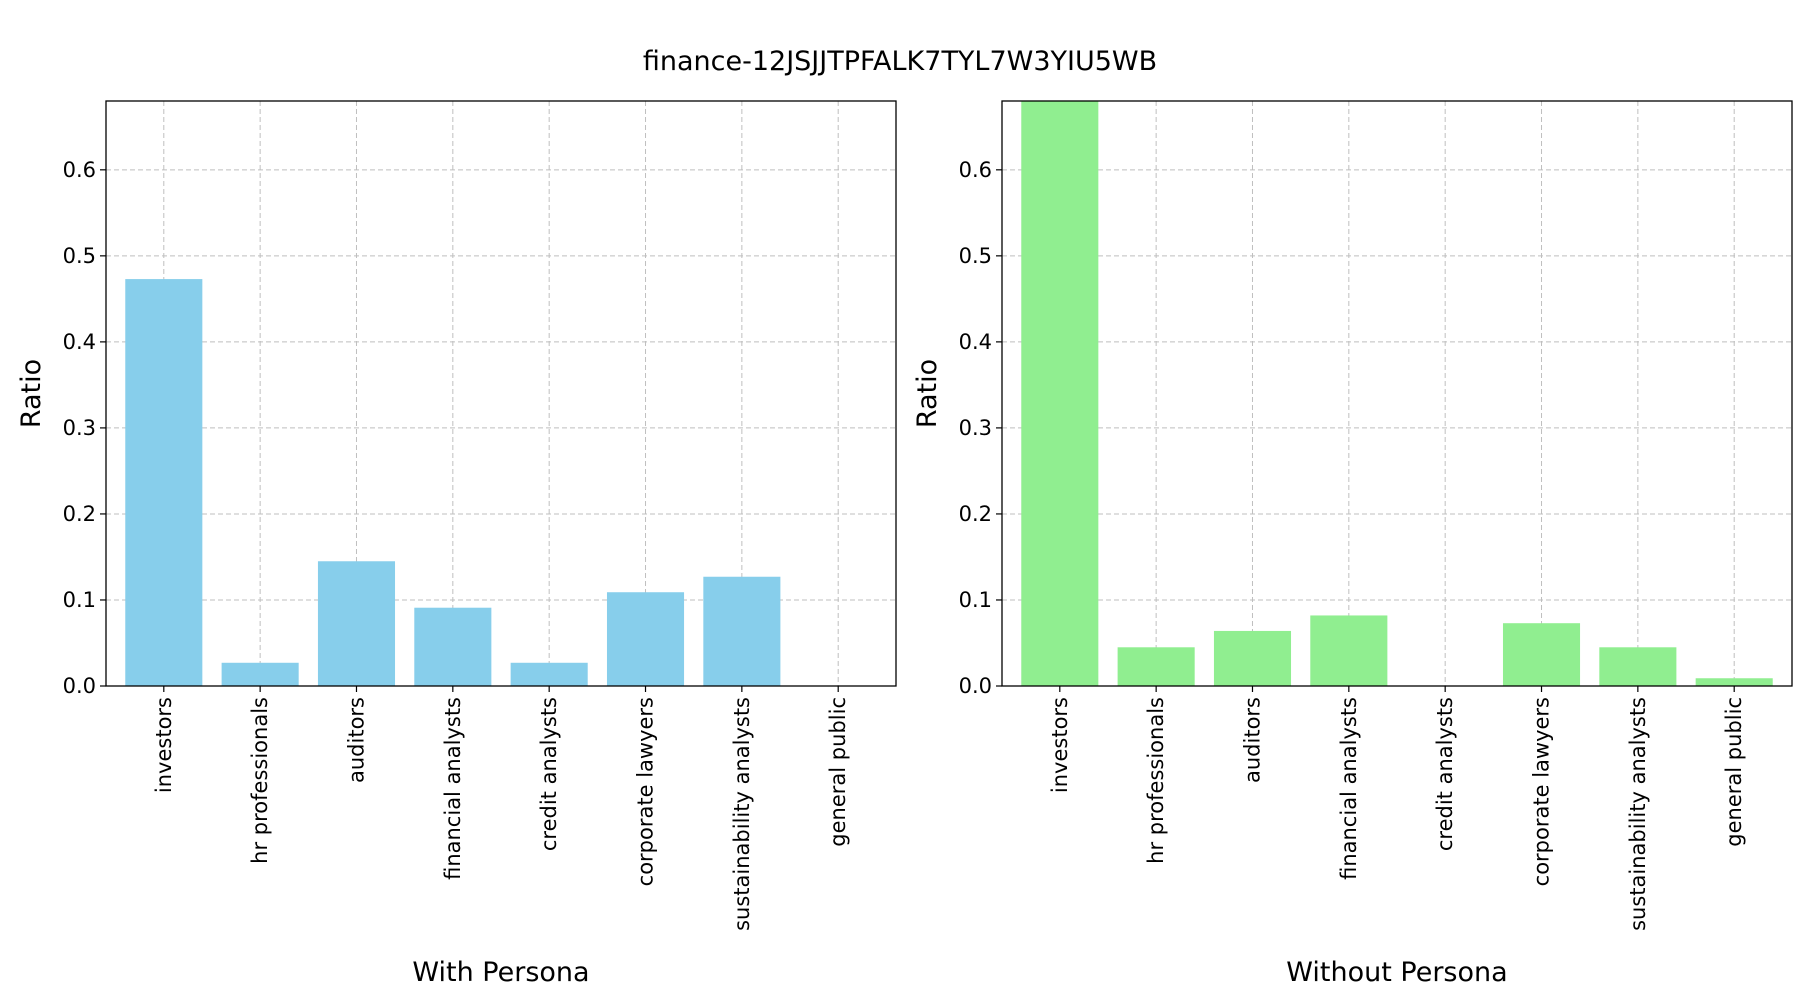 This screenshot has height=1000, width=1800. Describe the element at coordinates (549, 674) in the screenshot. I see `bar-credit-analysts` at that location.